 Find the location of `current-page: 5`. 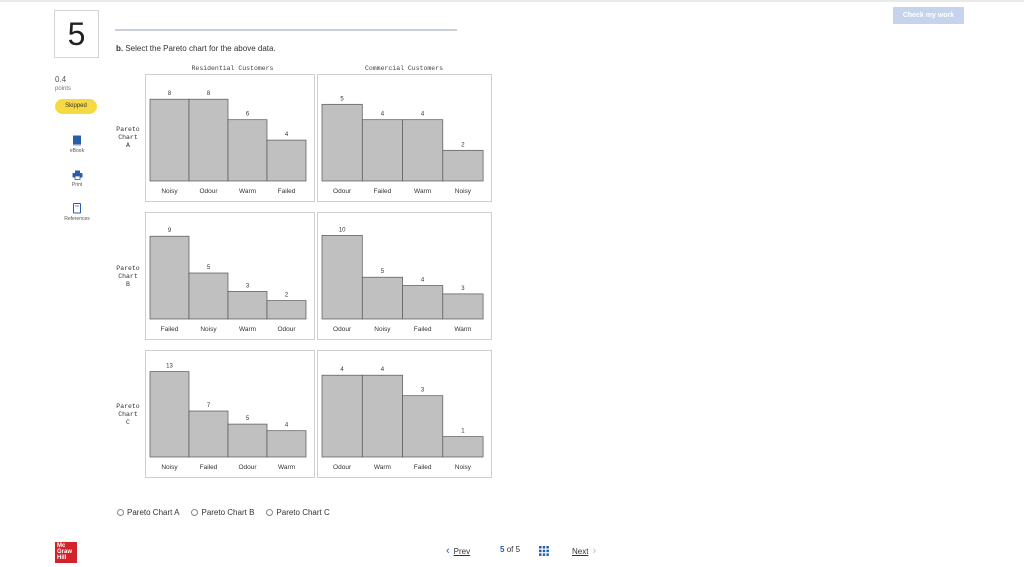

current-page: 5 is located at coordinates (502, 549).